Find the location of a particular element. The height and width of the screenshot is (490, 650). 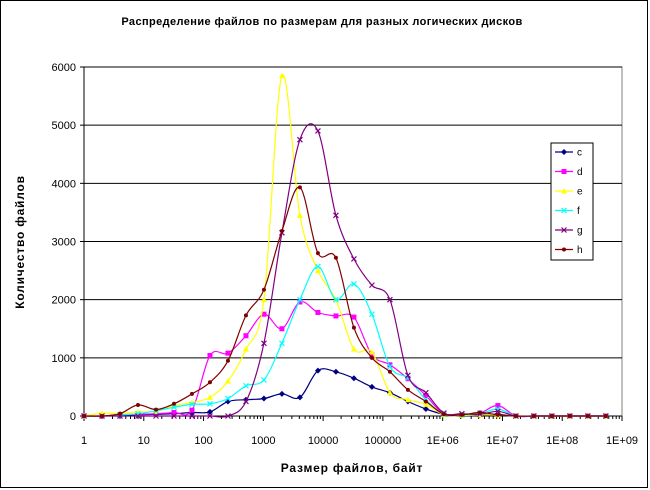

x-tick-label: 1E+06 is located at coordinates (443, 441).